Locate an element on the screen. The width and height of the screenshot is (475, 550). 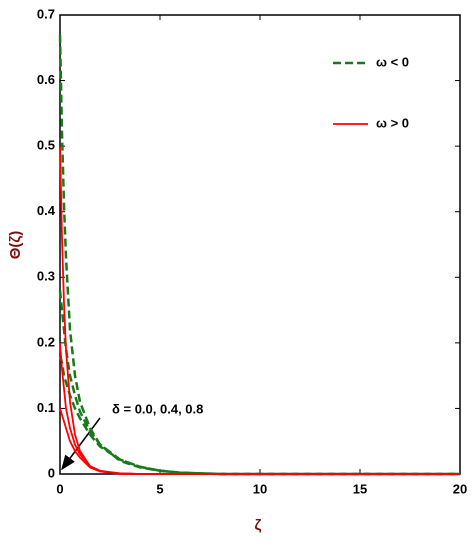
y-tick-label: 0.4 is located at coordinates (46, 210).